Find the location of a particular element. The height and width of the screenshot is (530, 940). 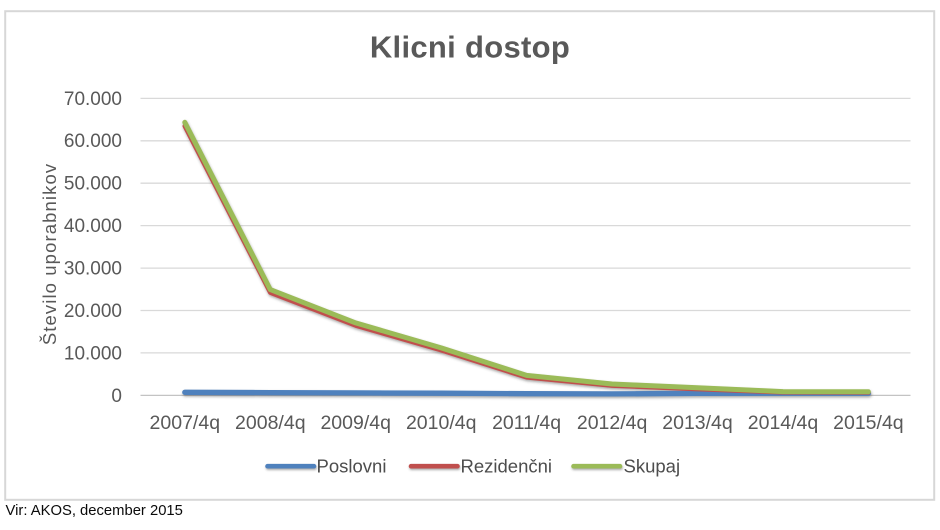

svg-text: 20.000 is located at coordinates (93, 311).